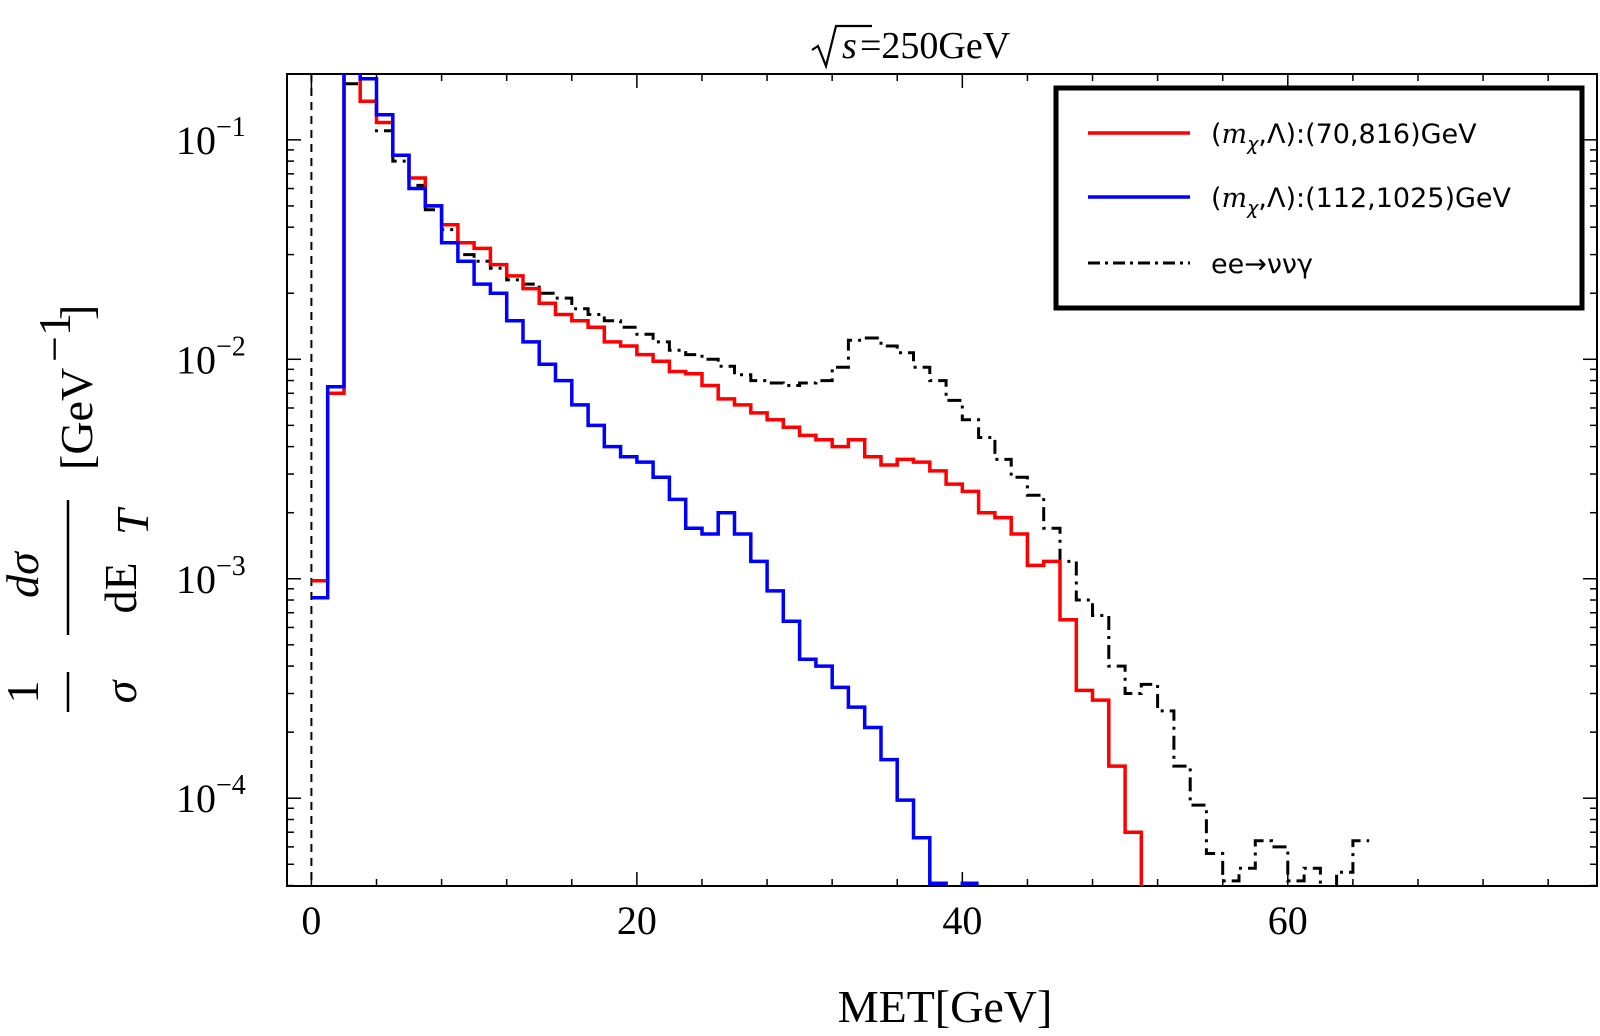 Image resolution: width=1600 pixels, height=1036 pixels. I want to click on y-label-unit-close: ], so click(76, 312).